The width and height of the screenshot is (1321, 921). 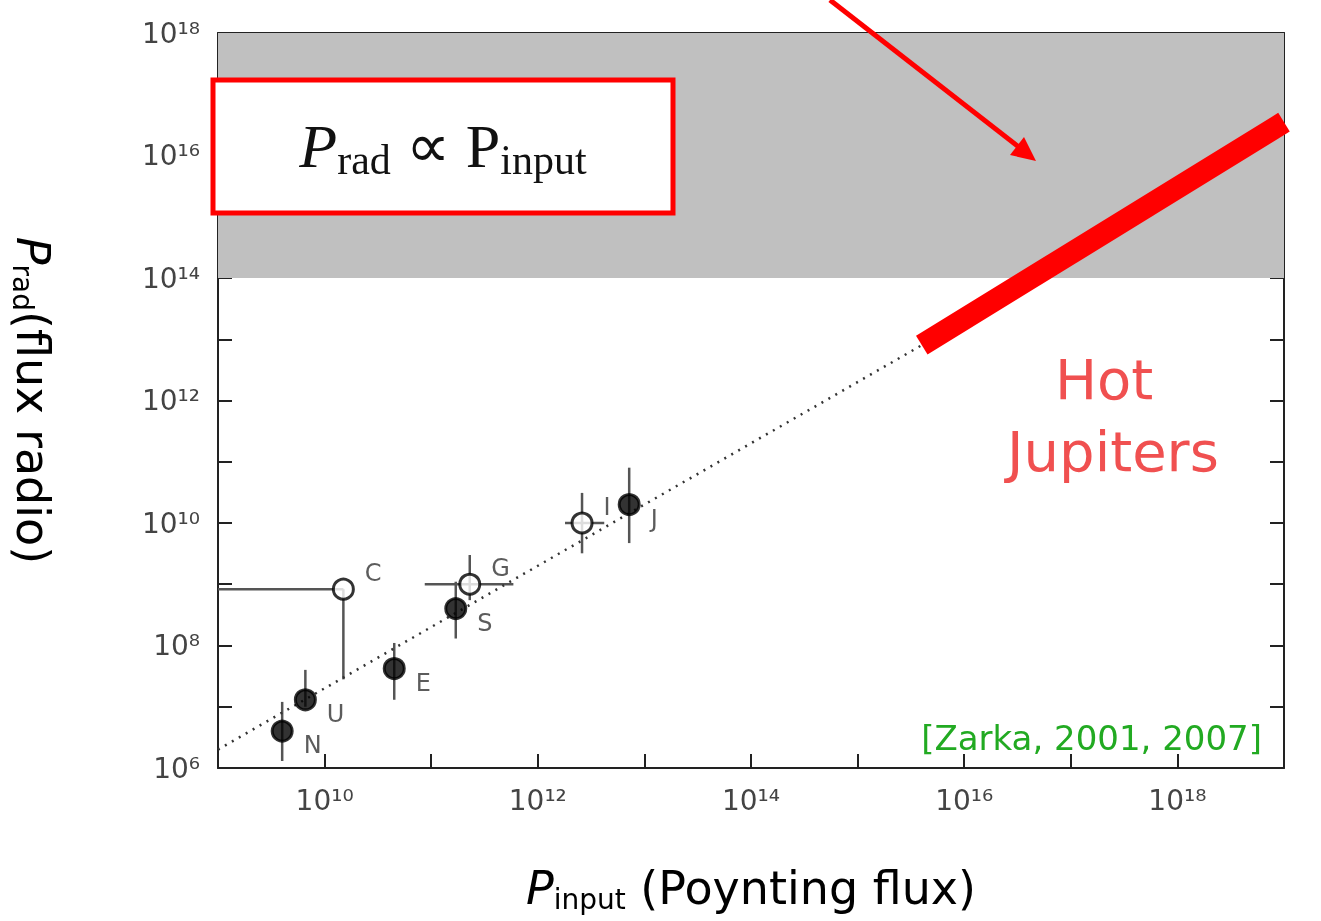 What do you see at coordinates (335, 713) in the screenshot?
I see `data-label: U` at bounding box center [335, 713].